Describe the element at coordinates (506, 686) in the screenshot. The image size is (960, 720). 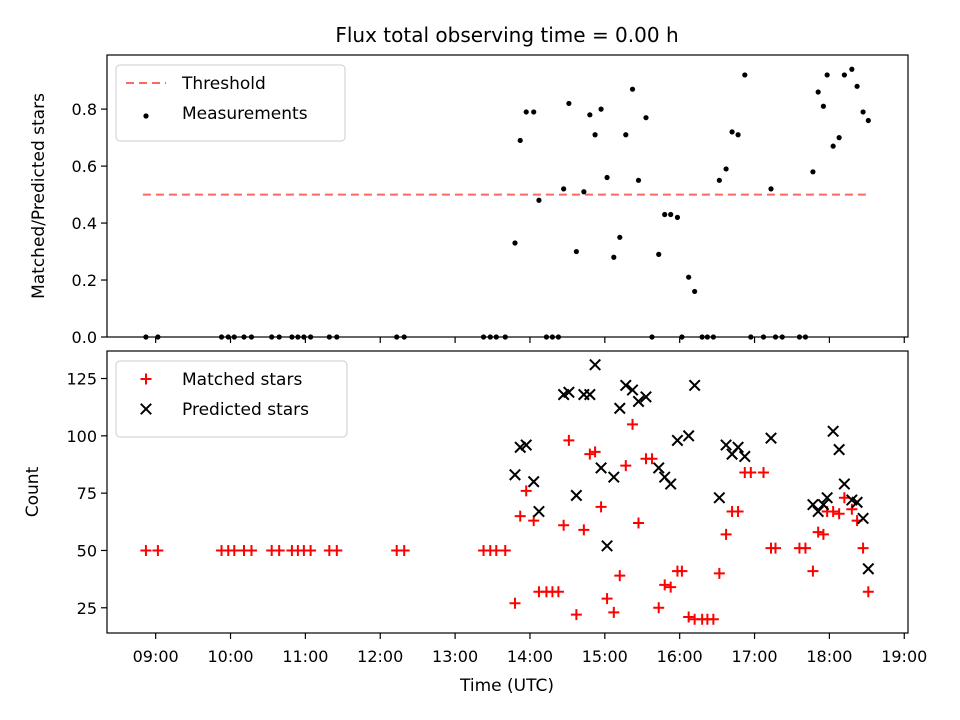
I see `x-axis-label: Time (UTC)` at that location.